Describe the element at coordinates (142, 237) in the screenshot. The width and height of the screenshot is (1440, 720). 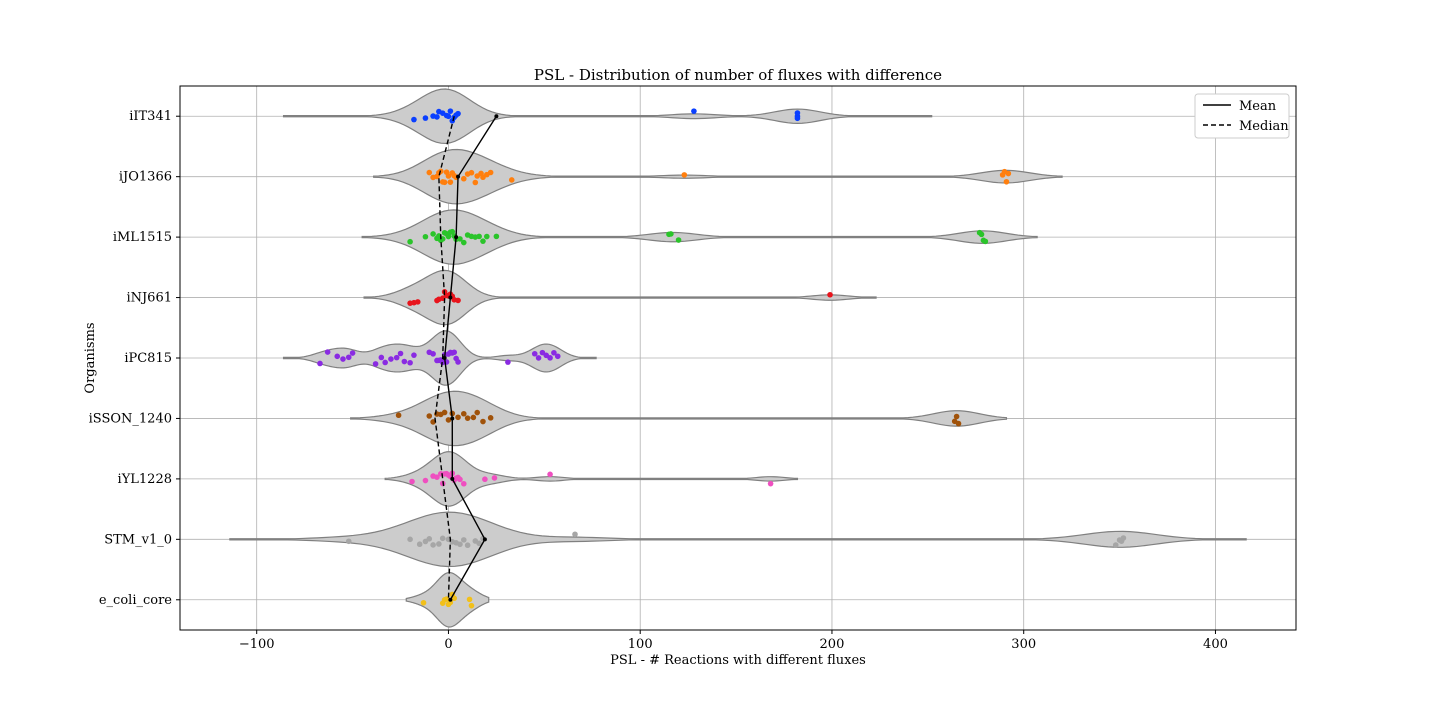
I see `y-tick-label: iML1515` at that location.